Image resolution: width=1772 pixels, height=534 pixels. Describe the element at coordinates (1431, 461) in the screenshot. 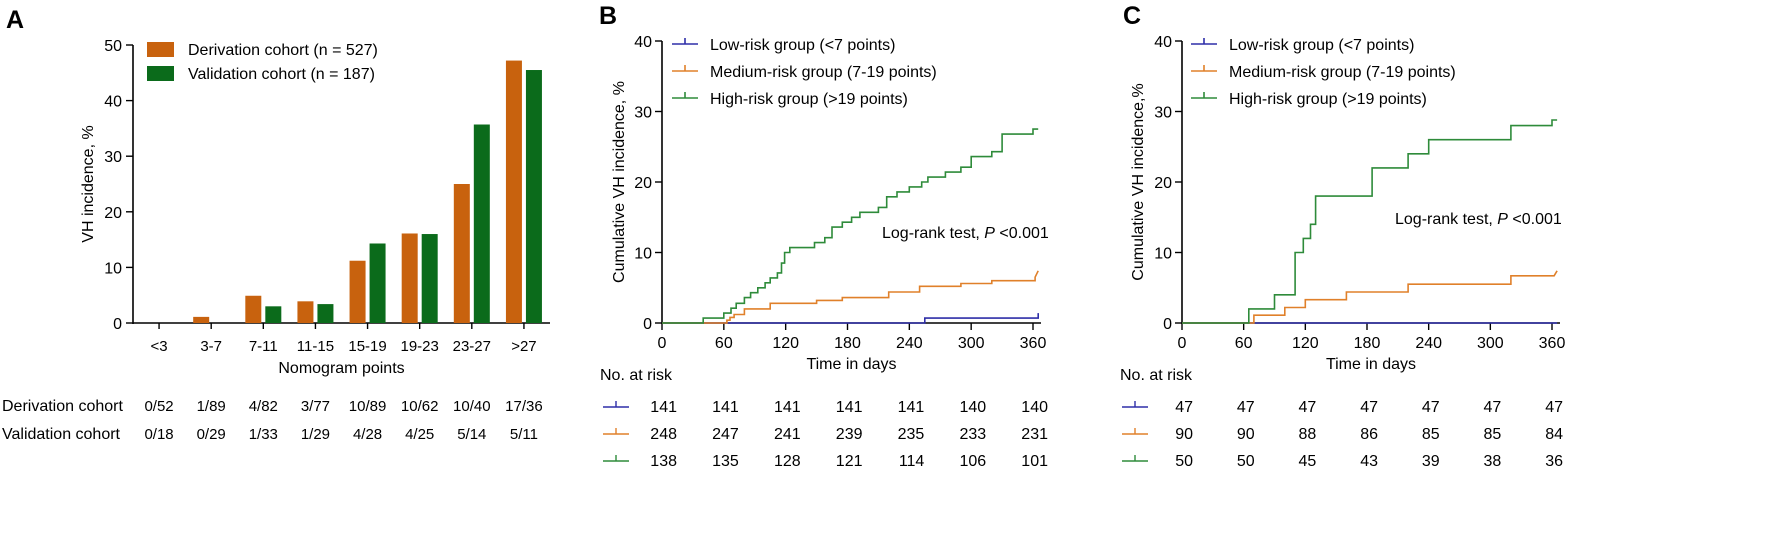

I see `risk-count: 39` at that location.